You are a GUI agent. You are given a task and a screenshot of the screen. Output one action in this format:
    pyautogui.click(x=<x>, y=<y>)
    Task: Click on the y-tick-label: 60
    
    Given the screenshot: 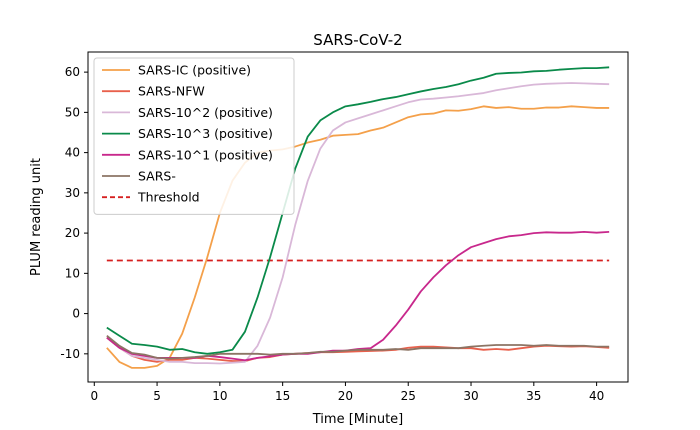 What is the action you would take?
    pyautogui.click(x=72, y=72)
    